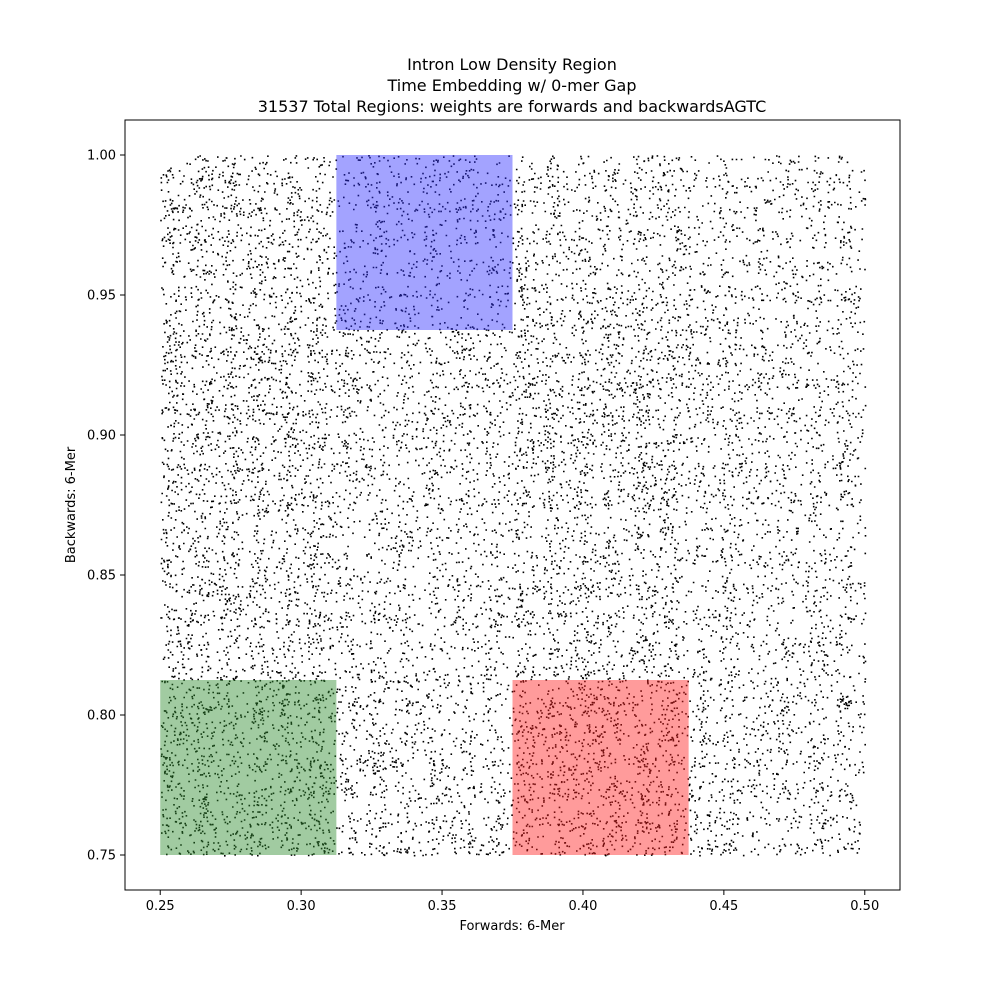  What do you see at coordinates (864, 906) in the screenshot?
I see `x-tick-label: 0.50` at bounding box center [864, 906].